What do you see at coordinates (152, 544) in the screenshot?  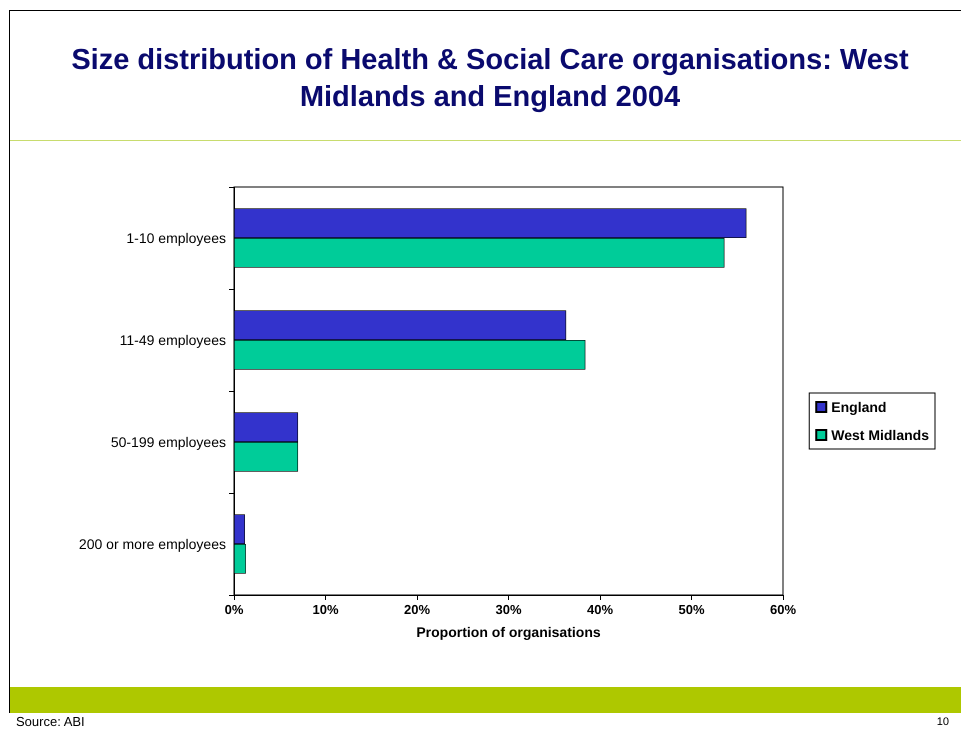 I see `y-tick-label: 200 or more employees` at bounding box center [152, 544].